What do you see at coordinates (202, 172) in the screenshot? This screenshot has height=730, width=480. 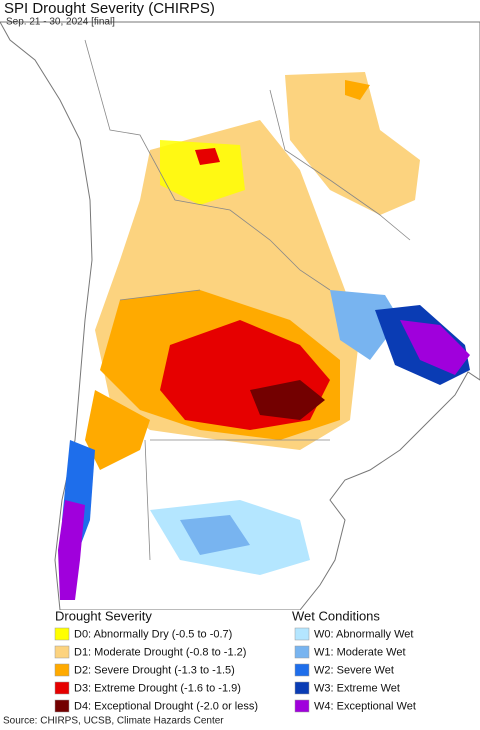 I see `d0-area` at bounding box center [202, 172].